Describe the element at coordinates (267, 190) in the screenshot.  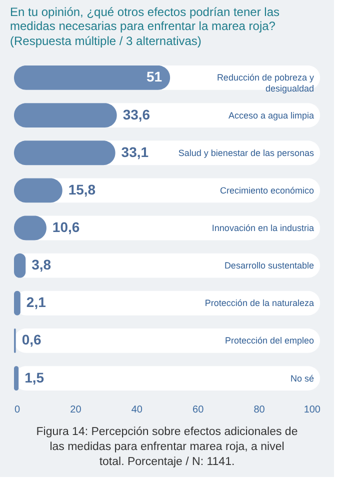
I see `y-tick-label: Crecimiento económico` at that location.